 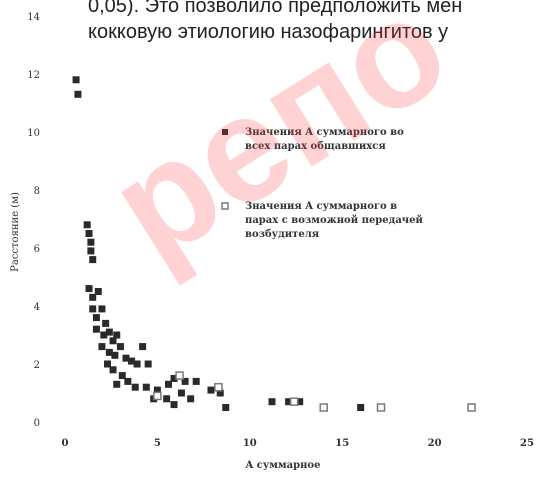 I want to click on legend-label-all-pairs-line-2: всех парах общавшихся, so click(x=315, y=146).